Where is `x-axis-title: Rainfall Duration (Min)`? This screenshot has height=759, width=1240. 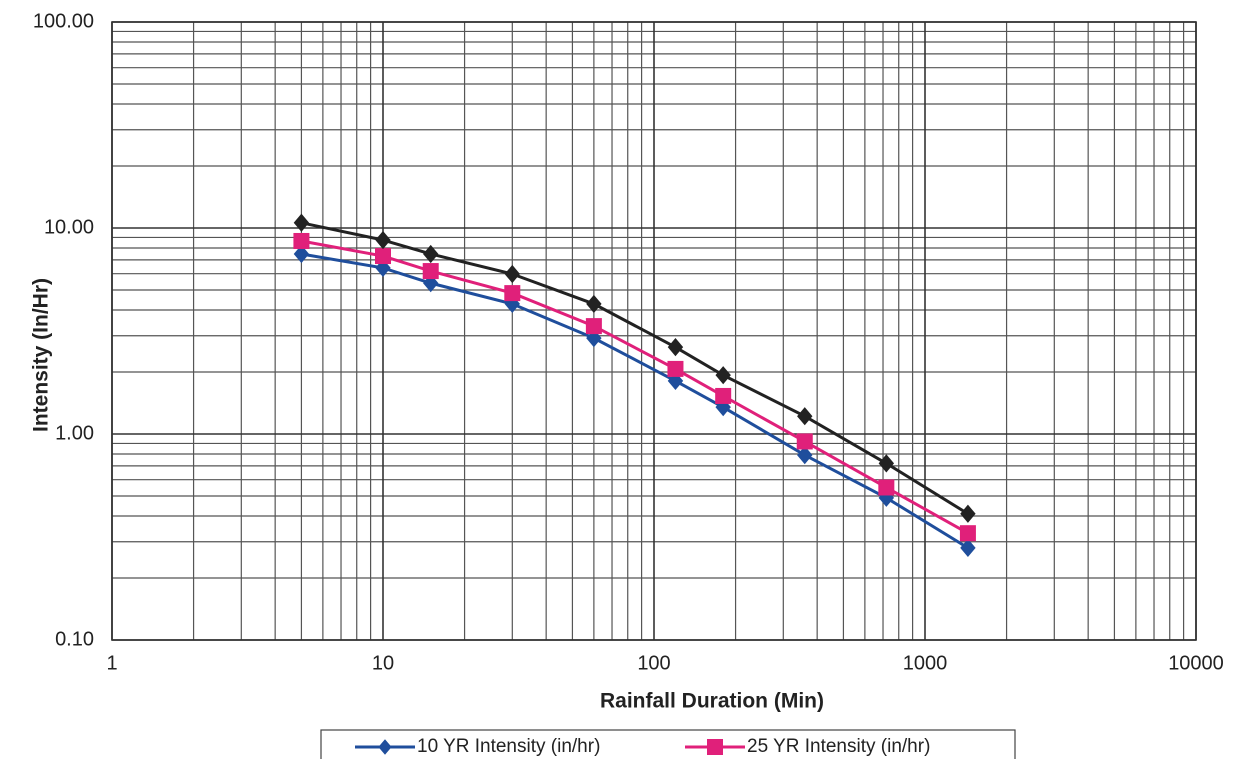 x-axis-title: Rainfall Duration (Min) is located at coordinates (712, 701).